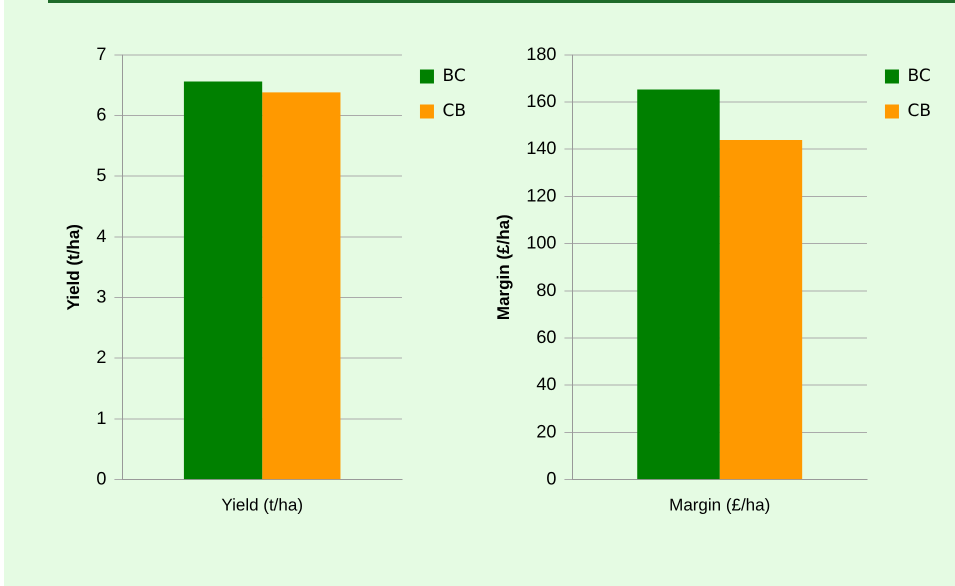 This screenshot has width=955, height=586. I want to click on y-tick-label: 60, so click(546, 336).